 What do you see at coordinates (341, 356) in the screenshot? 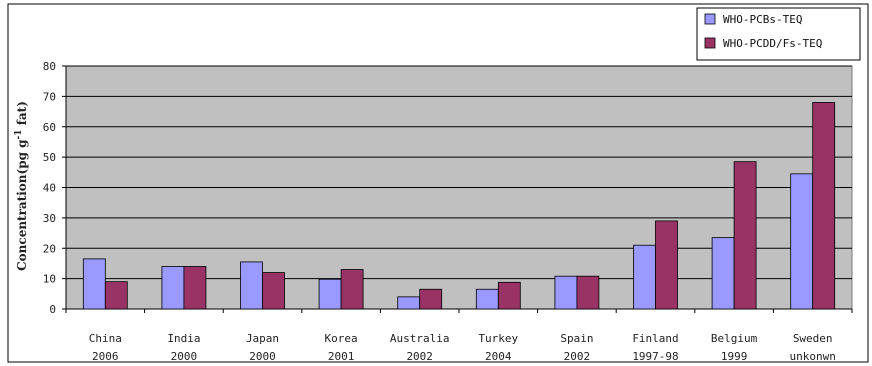
I see `x-category-year: 2001` at bounding box center [341, 356].